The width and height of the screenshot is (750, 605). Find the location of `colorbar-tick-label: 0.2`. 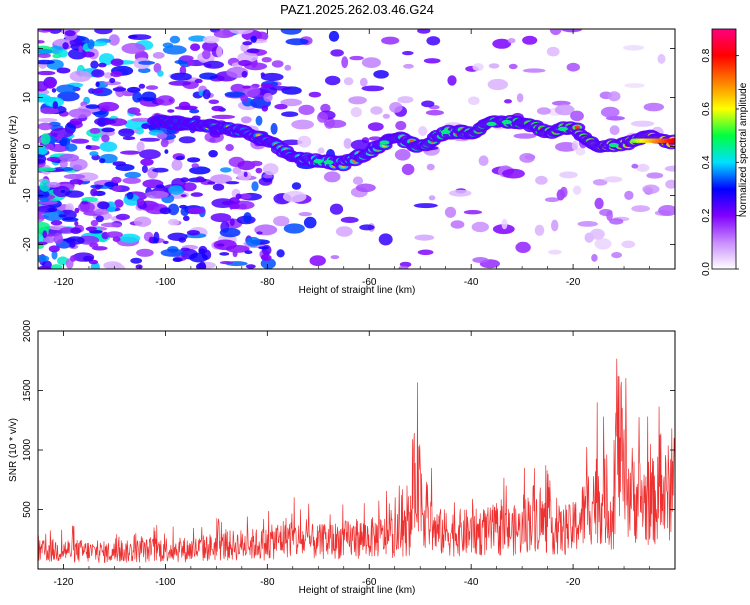

colorbar-tick-label: 0.2 is located at coordinates (706, 215).